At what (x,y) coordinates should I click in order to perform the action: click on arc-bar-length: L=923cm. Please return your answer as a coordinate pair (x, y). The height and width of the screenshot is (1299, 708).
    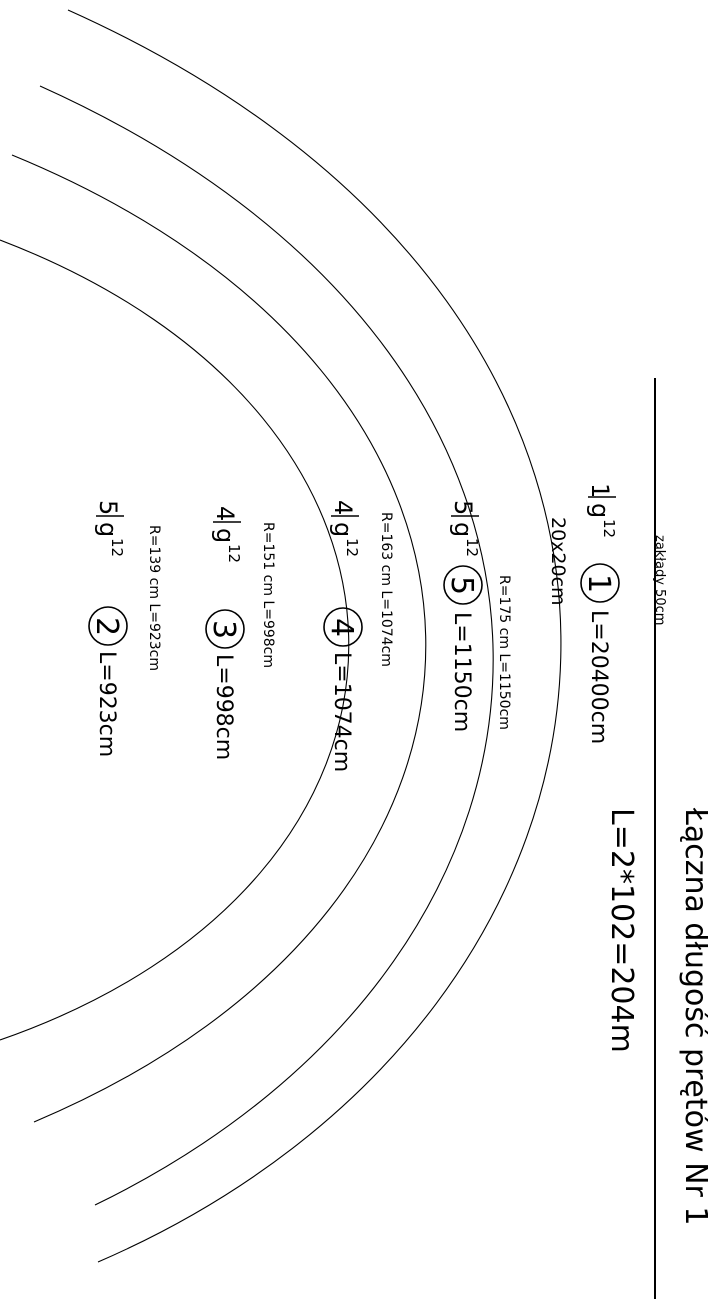
    Looking at the image, I should click on (106, 704).